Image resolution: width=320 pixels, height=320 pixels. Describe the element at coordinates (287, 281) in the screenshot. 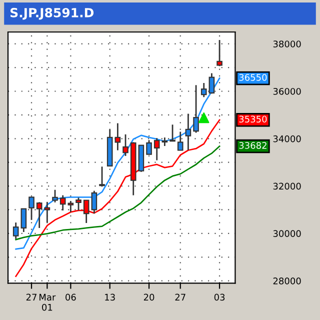

I see `y-tick-label: 28000` at that location.